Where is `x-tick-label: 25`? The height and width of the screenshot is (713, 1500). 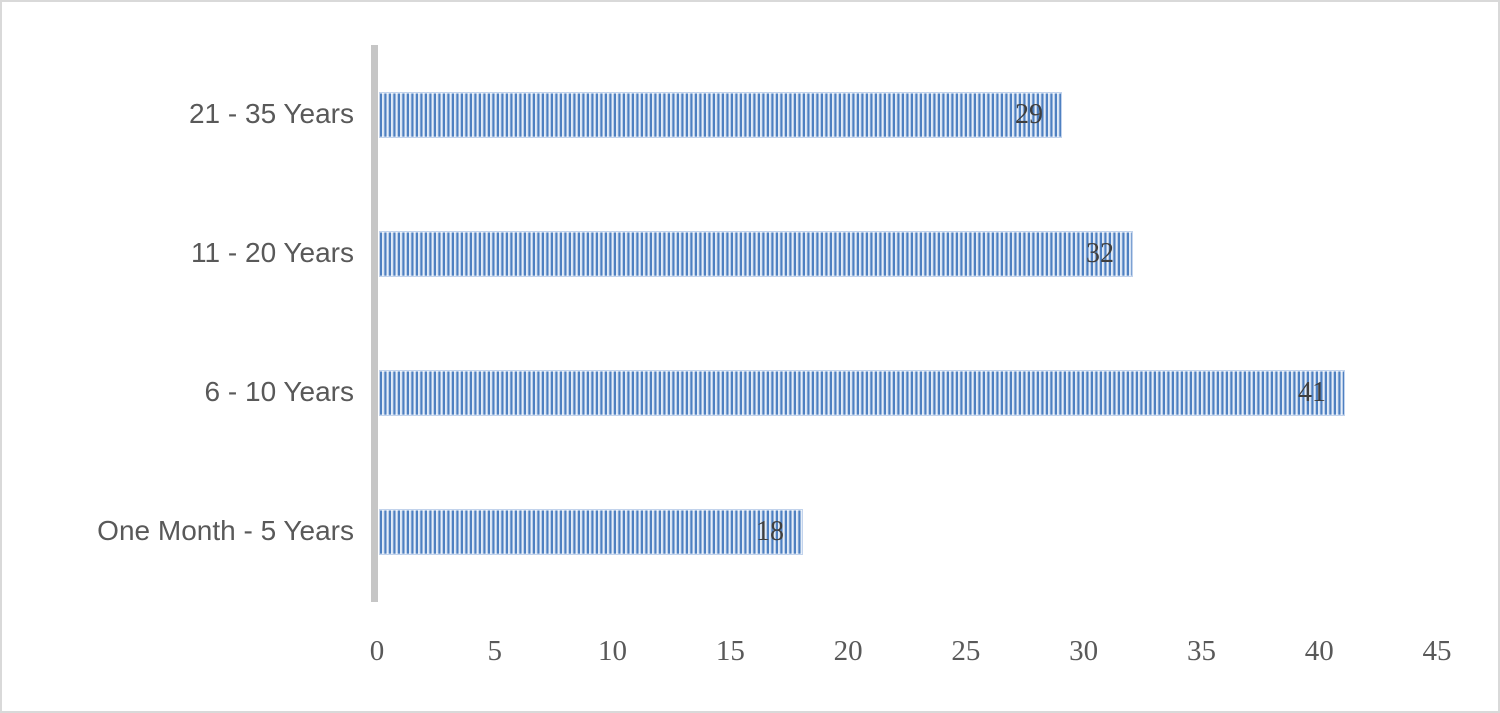 x-tick-label: 25 is located at coordinates (966, 651).